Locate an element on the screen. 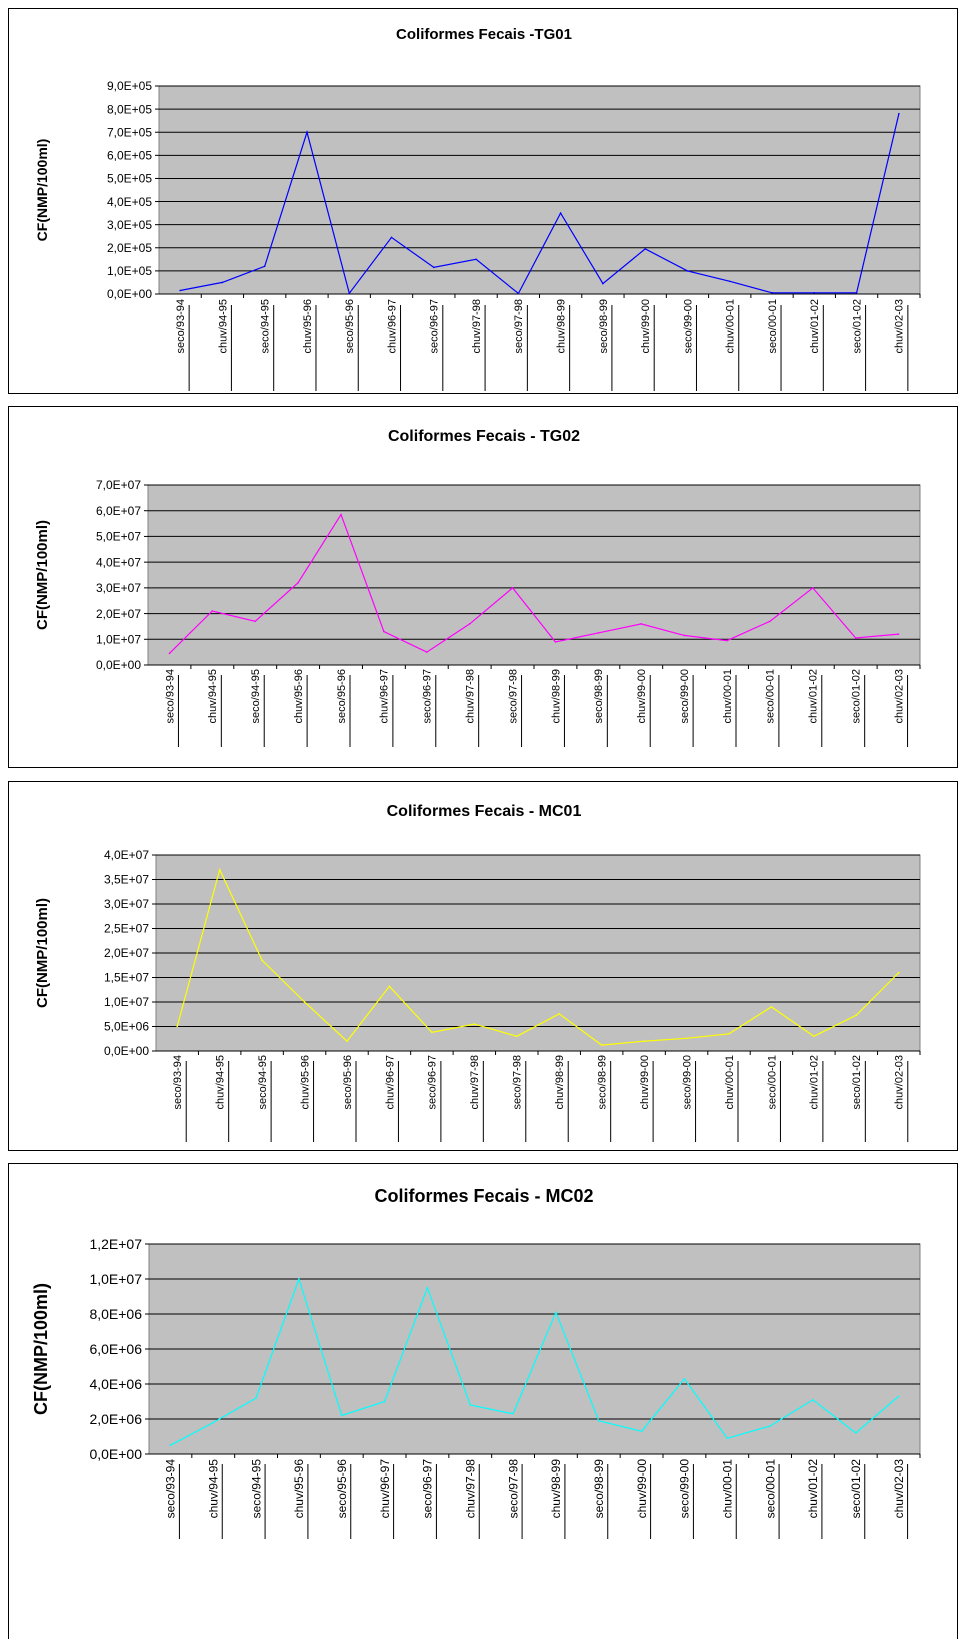 The height and width of the screenshot is (1640, 968). y-tick-label: 9,0E+05 is located at coordinates (129, 86).